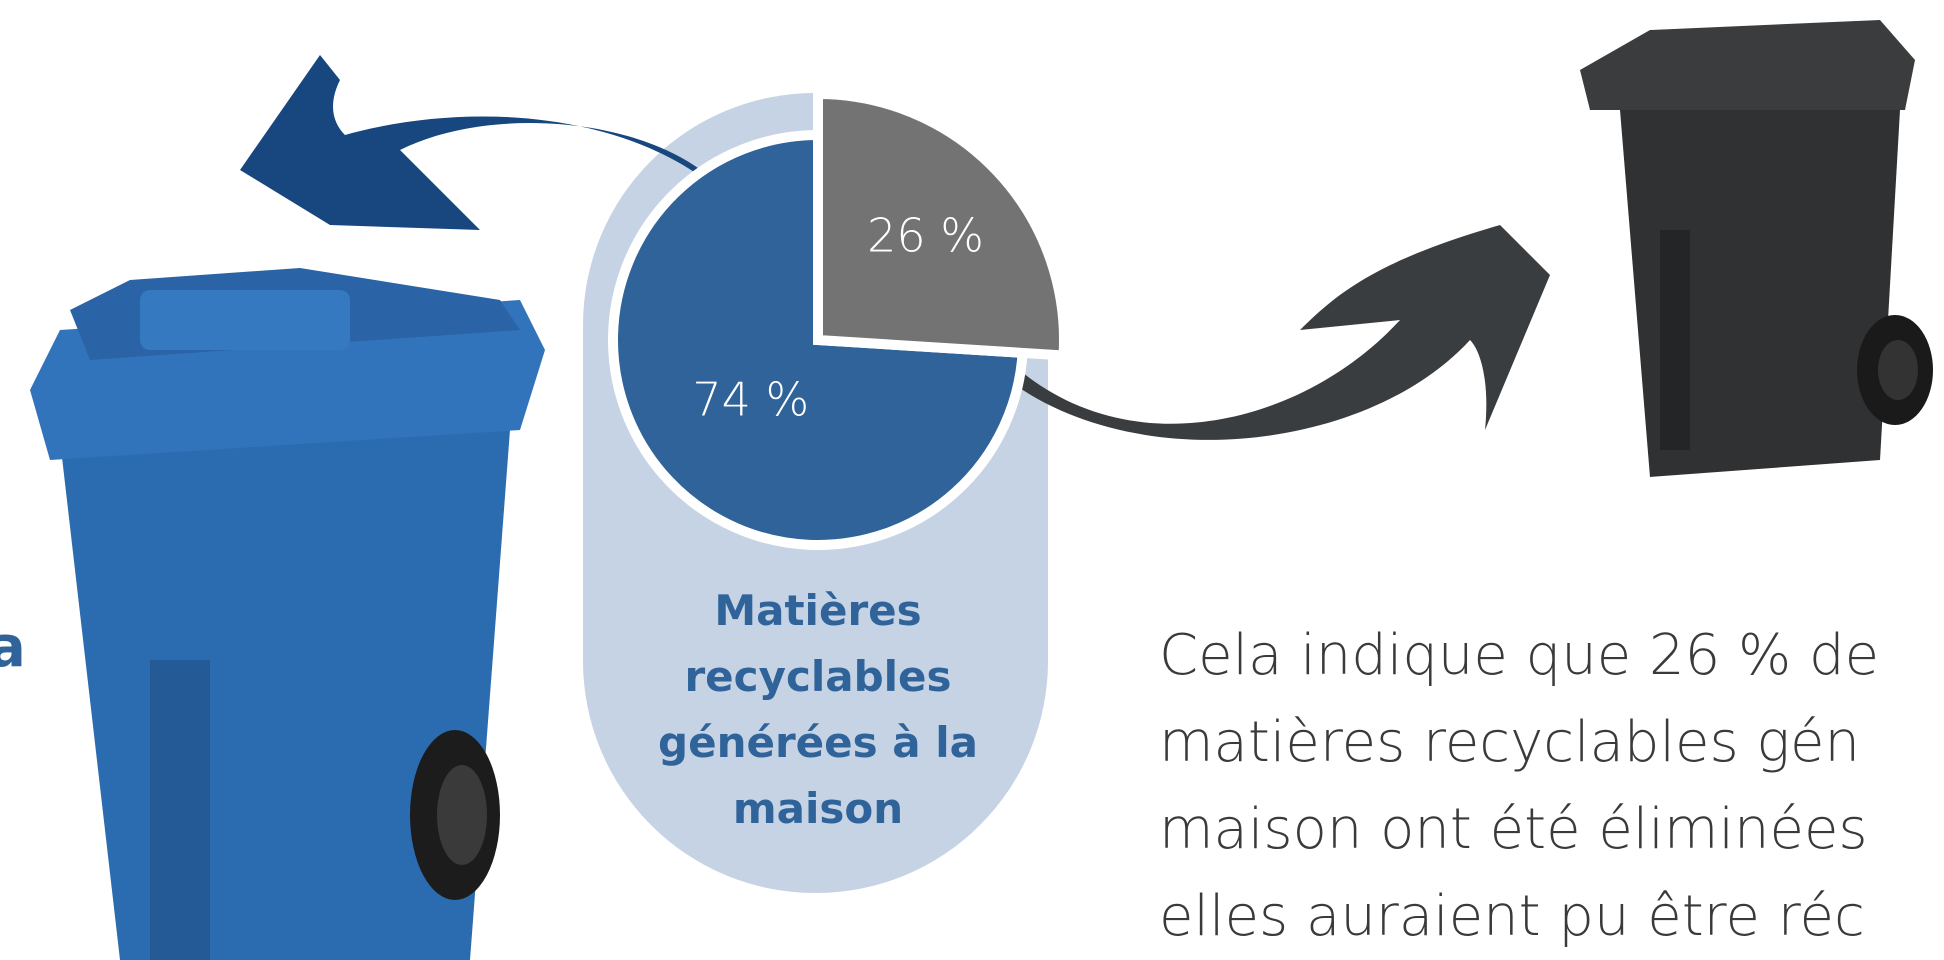 This screenshot has height=960, width=1944. I want to click on pie: 26 % 74 %, so click(838, 319).